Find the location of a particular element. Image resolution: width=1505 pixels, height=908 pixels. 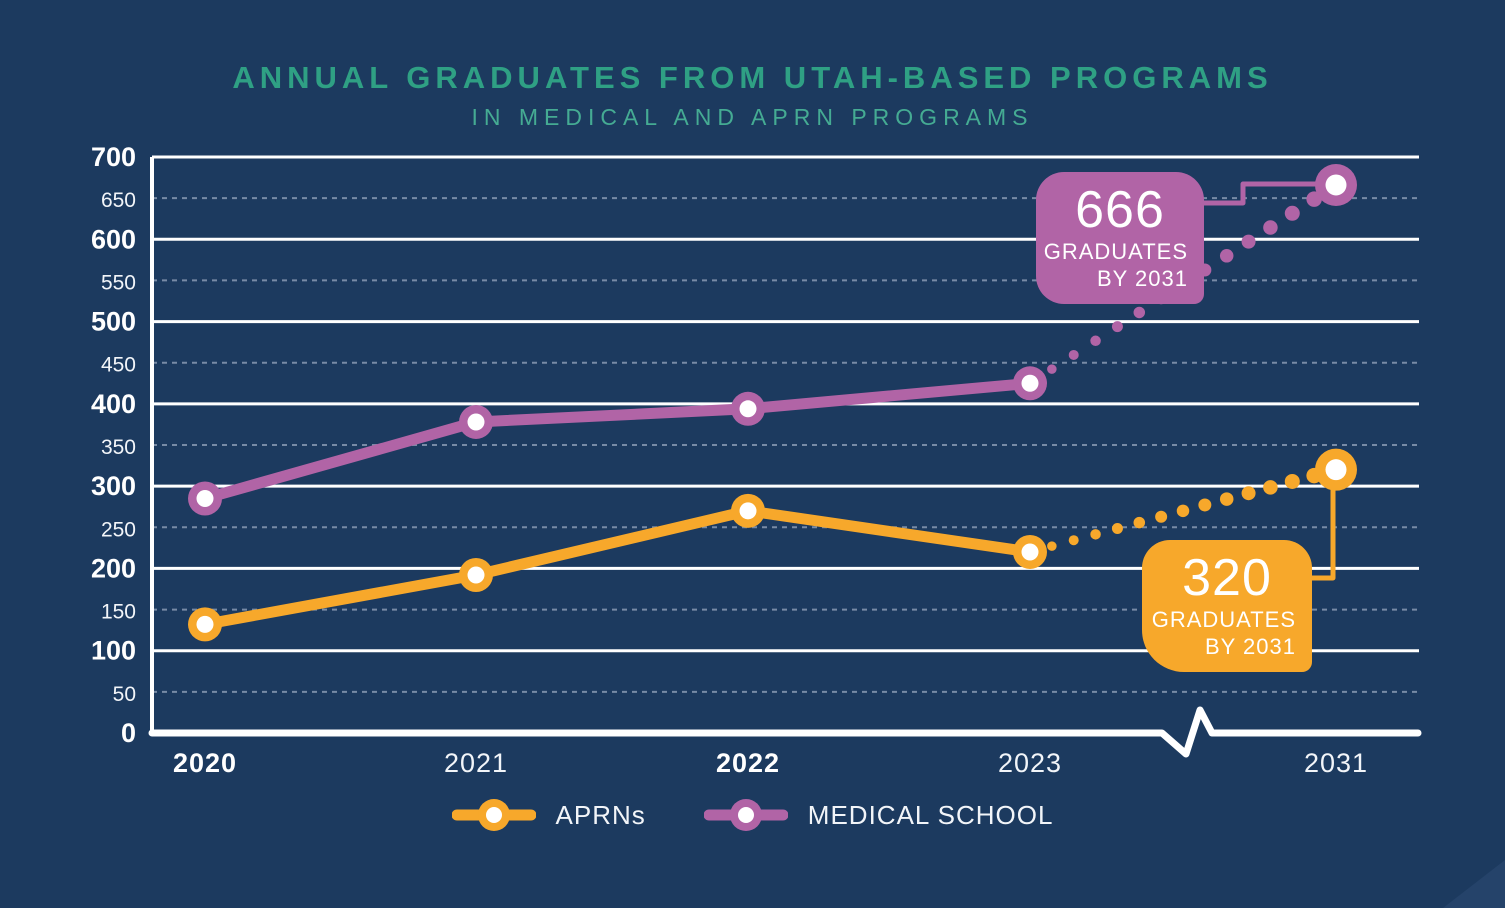

callout-aprn-headline: 320 is located at coordinates (1227, 578).